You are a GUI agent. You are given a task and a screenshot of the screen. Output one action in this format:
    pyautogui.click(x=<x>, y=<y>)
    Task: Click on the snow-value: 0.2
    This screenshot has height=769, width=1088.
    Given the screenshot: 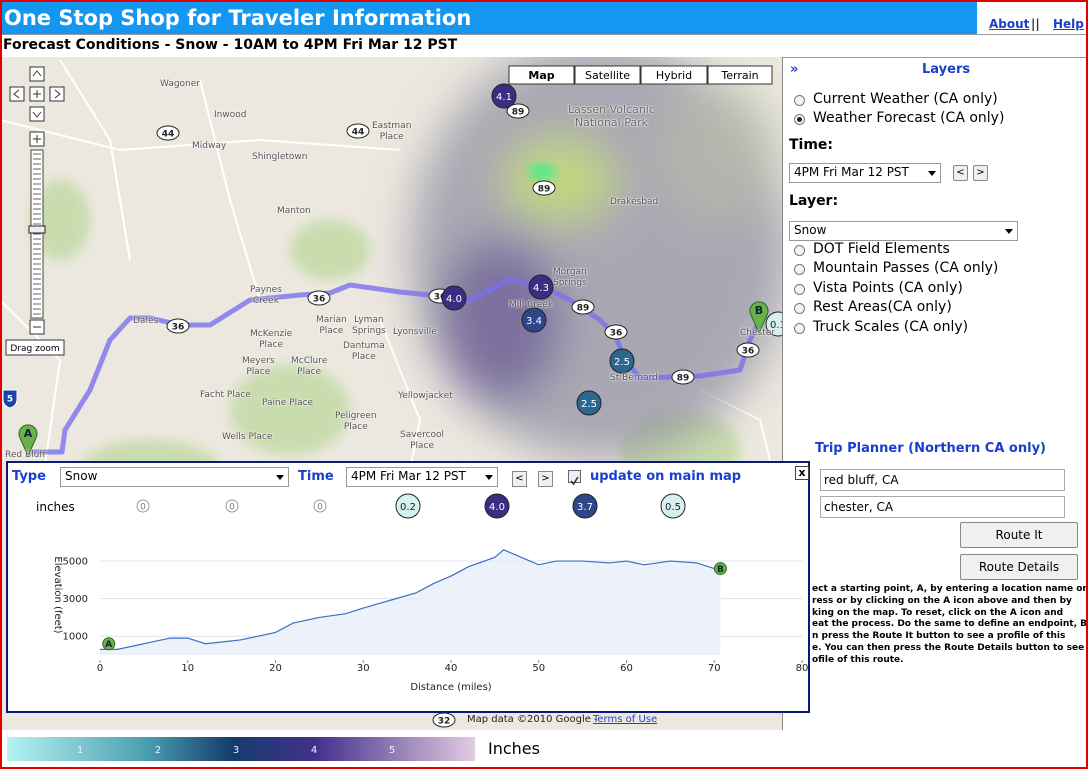 What is the action you would take?
    pyautogui.click(x=408, y=507)
    